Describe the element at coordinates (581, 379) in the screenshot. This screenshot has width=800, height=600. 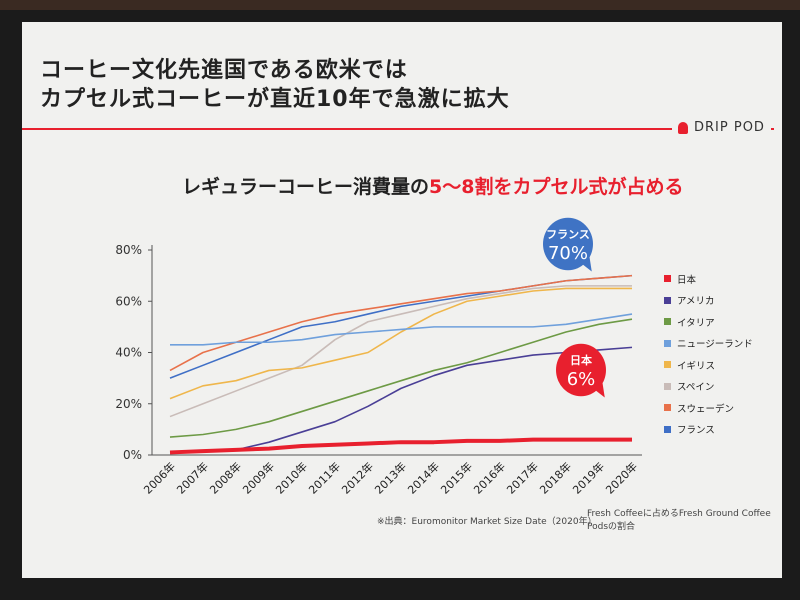
I see `callout-value: 6%` at that location.